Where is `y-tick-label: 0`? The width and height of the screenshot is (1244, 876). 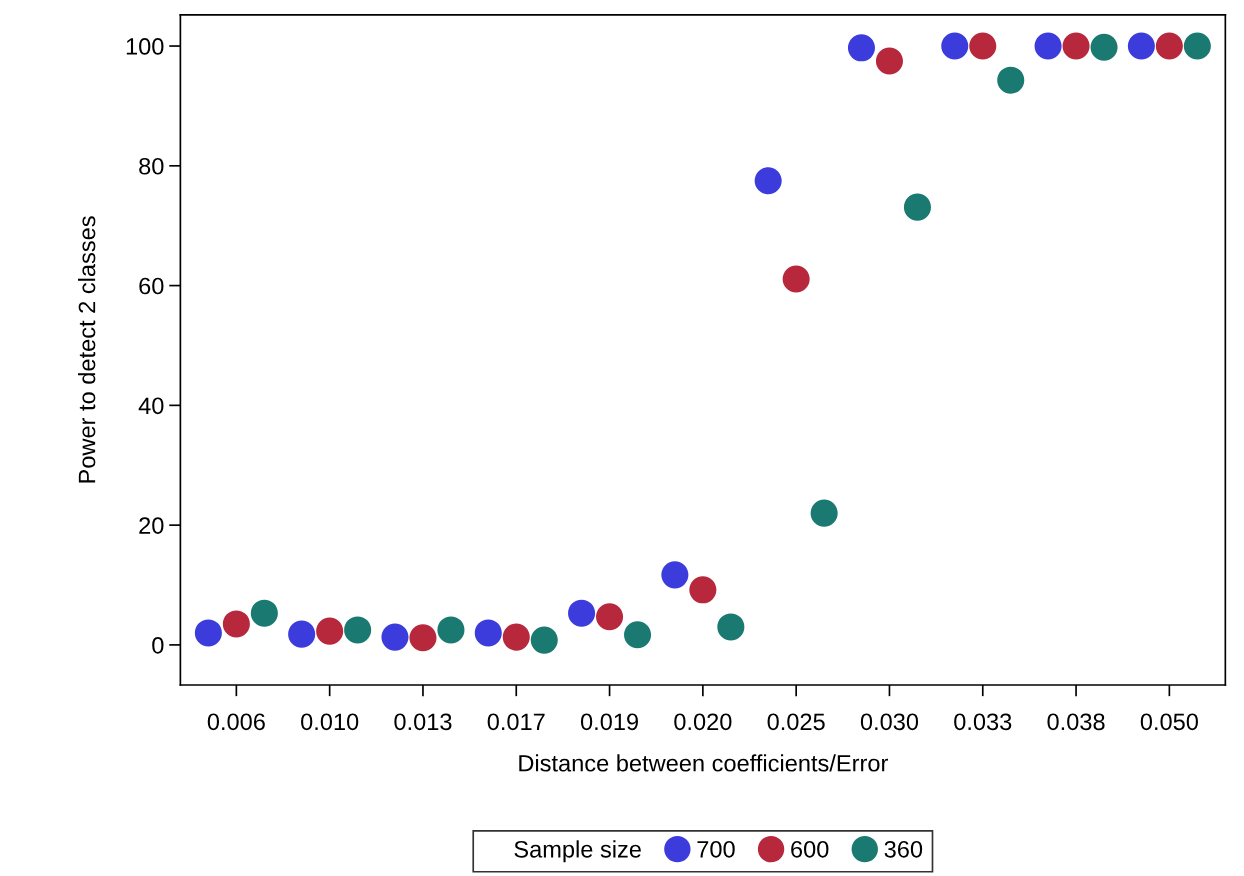
y-tick-label: 0 is located at coordinates (158, 645).